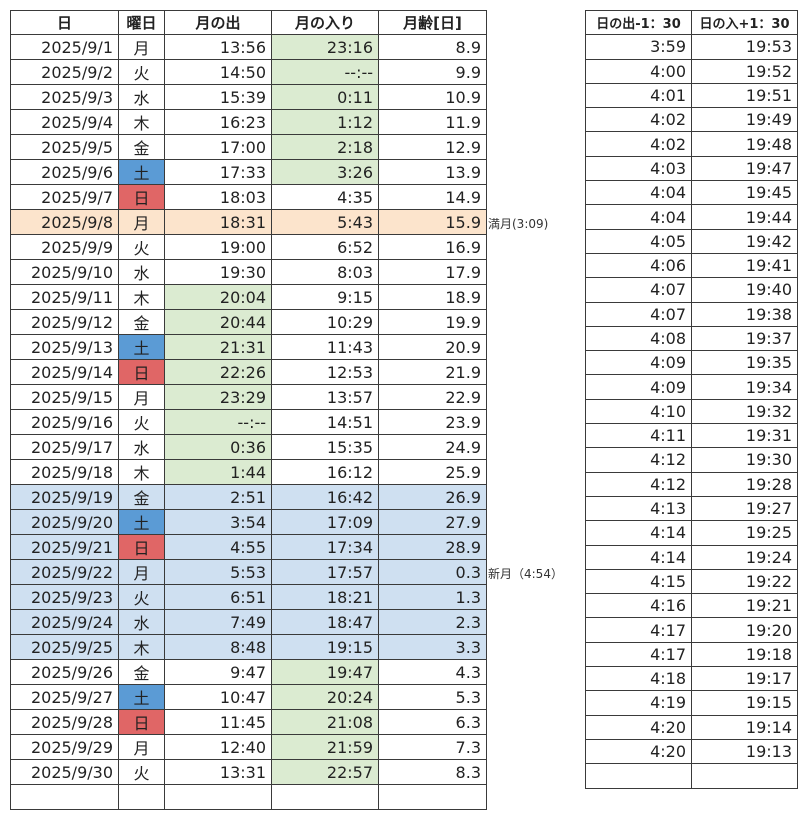 This screenshot has width=800, height=821. I want to click on date-cell: 2025/9/29, so click(64, 747).